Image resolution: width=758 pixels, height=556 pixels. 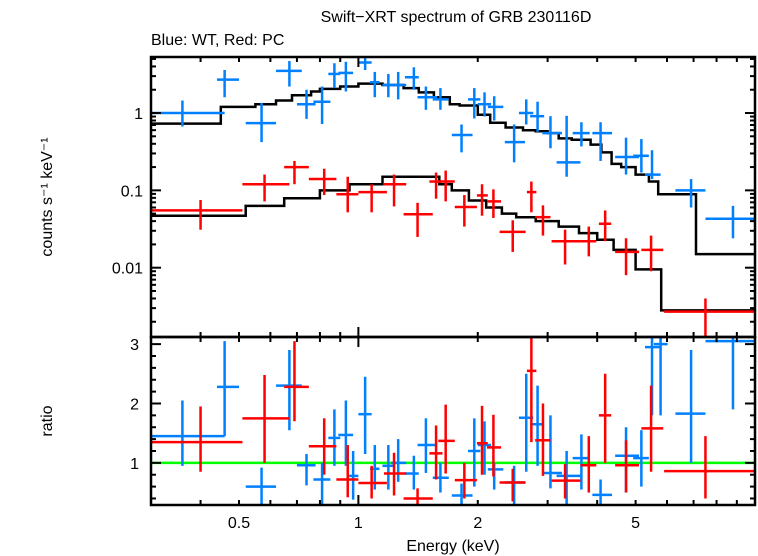 I want to click on x-tick-label: 5, so click(x=635, y=523).